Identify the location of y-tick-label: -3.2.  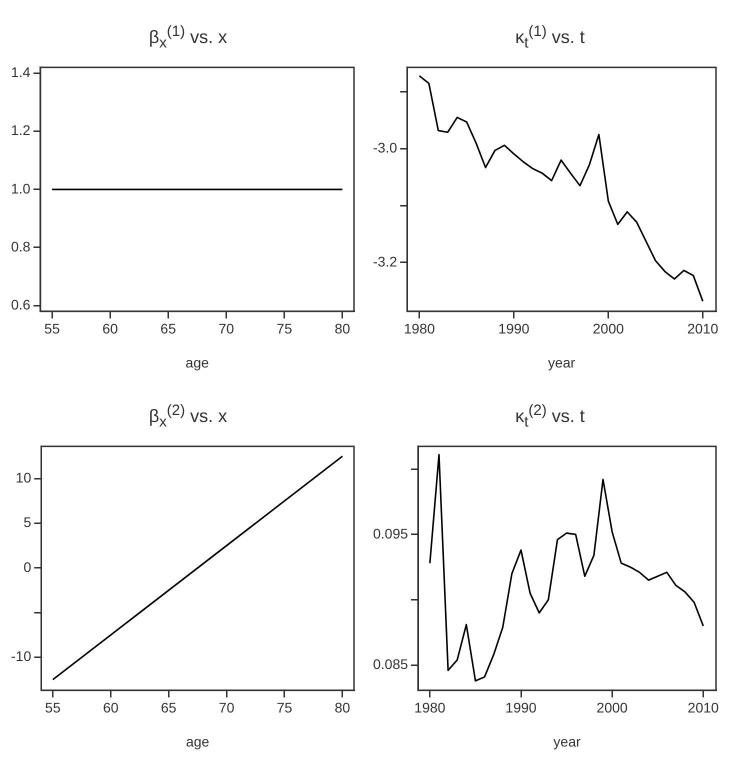
(385, 261).